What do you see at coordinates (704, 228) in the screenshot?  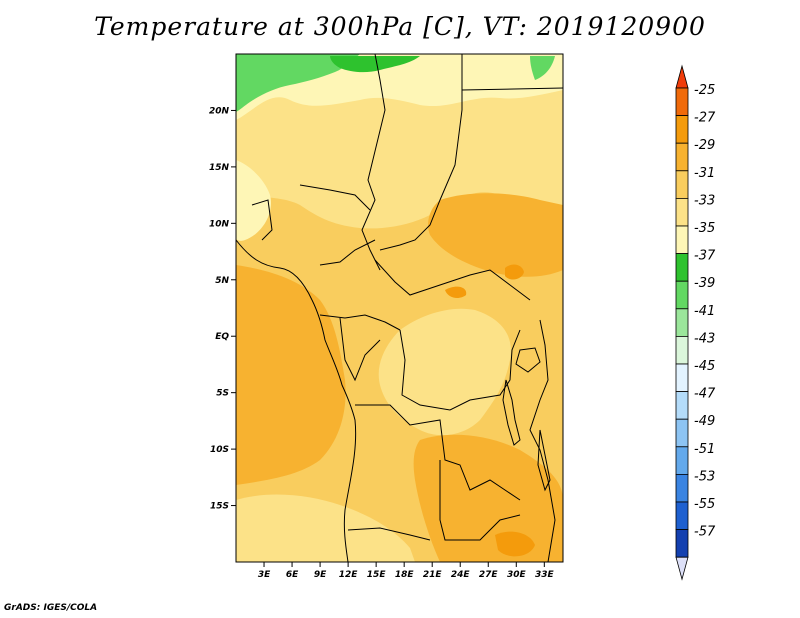 I see `colorbar-label: -35` at bounding box center [704, 228].